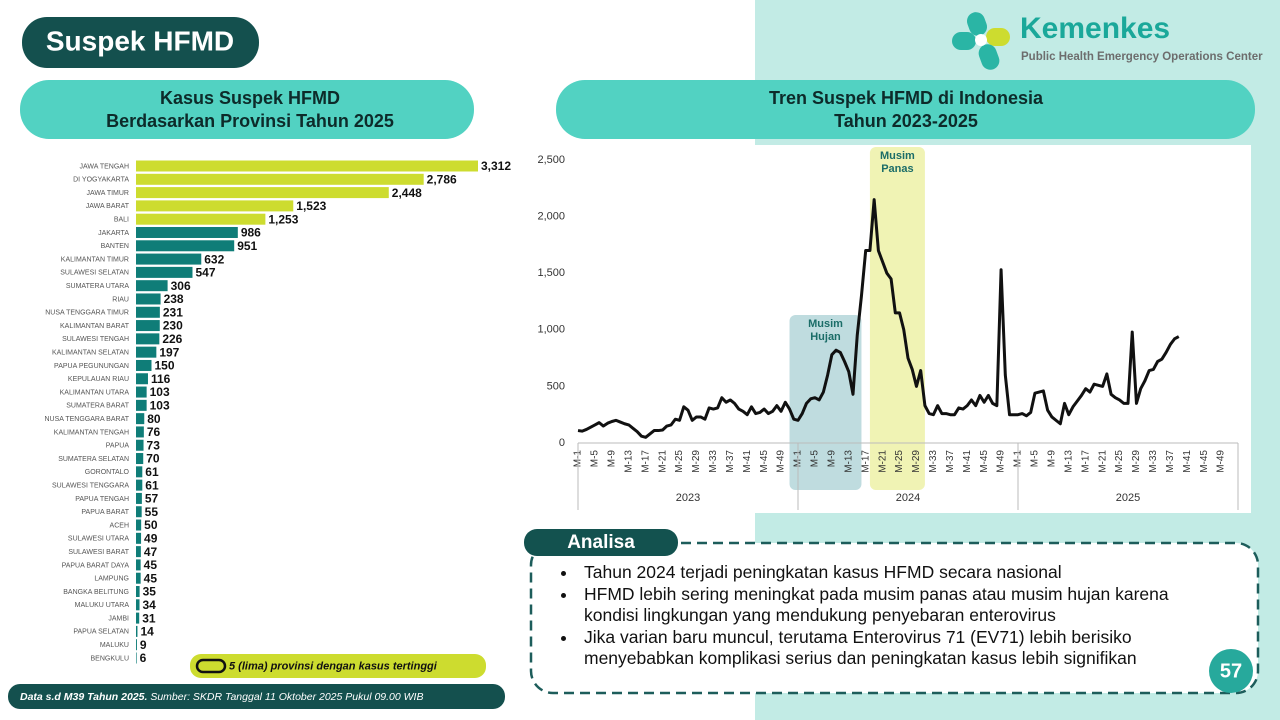 This screenshot has height=720, width=1280. I want to click on value-label: 230, so click(173, 326).